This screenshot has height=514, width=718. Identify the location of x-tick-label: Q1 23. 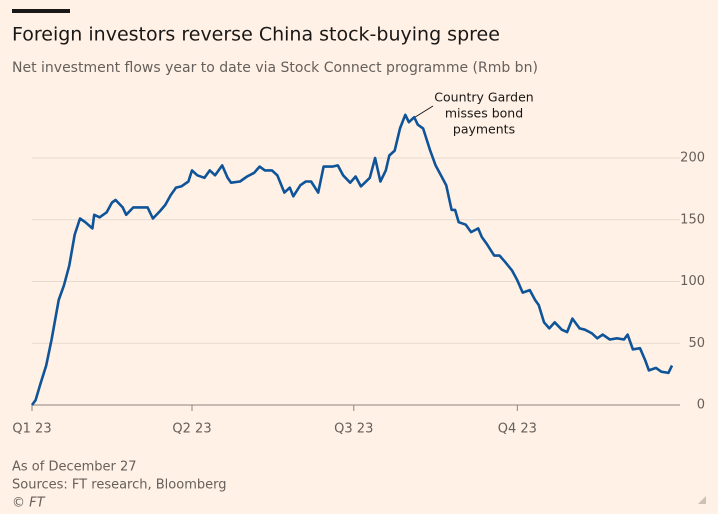
(31, 429).